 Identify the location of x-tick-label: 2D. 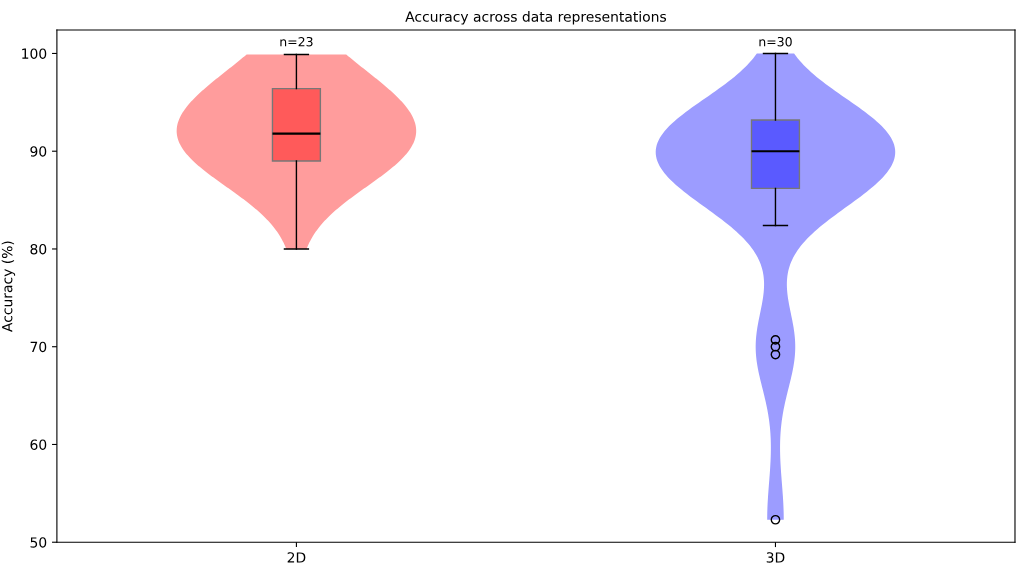
(296, 557).